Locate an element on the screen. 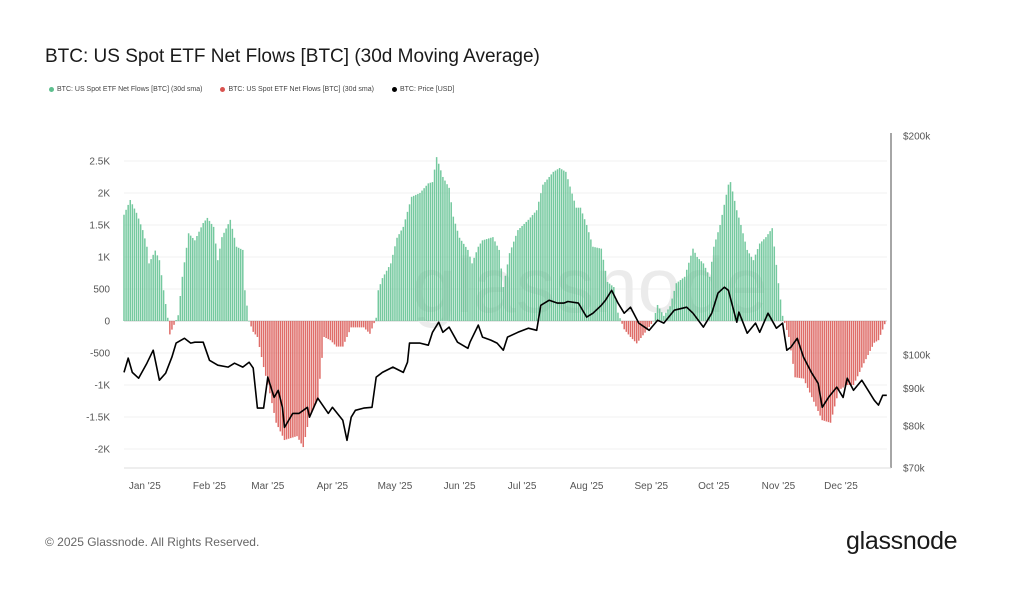  x-tick-label: Feb '25 is located at coordinates (209, 486).